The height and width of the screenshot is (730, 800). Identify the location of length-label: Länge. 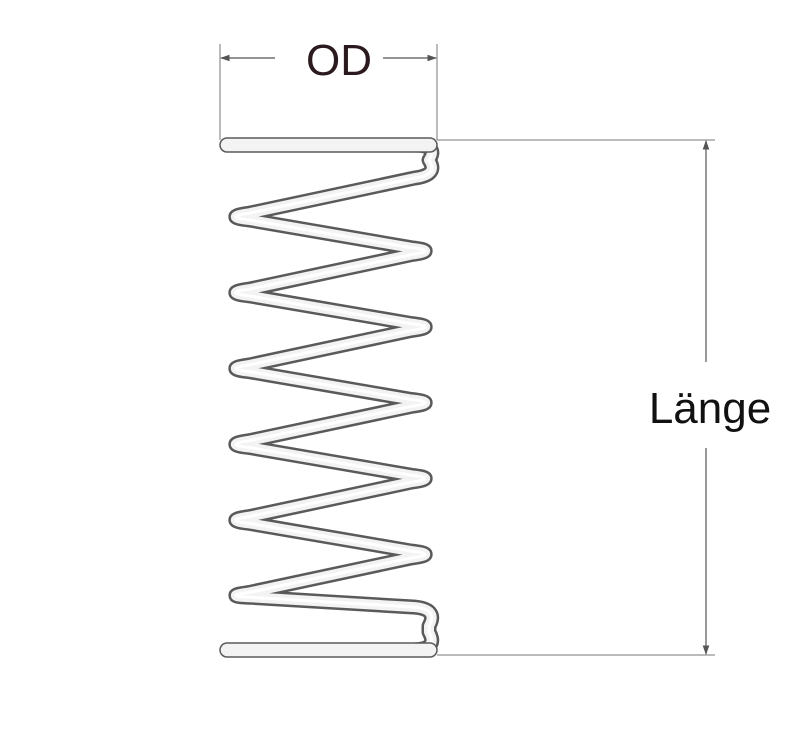
(710, 408).